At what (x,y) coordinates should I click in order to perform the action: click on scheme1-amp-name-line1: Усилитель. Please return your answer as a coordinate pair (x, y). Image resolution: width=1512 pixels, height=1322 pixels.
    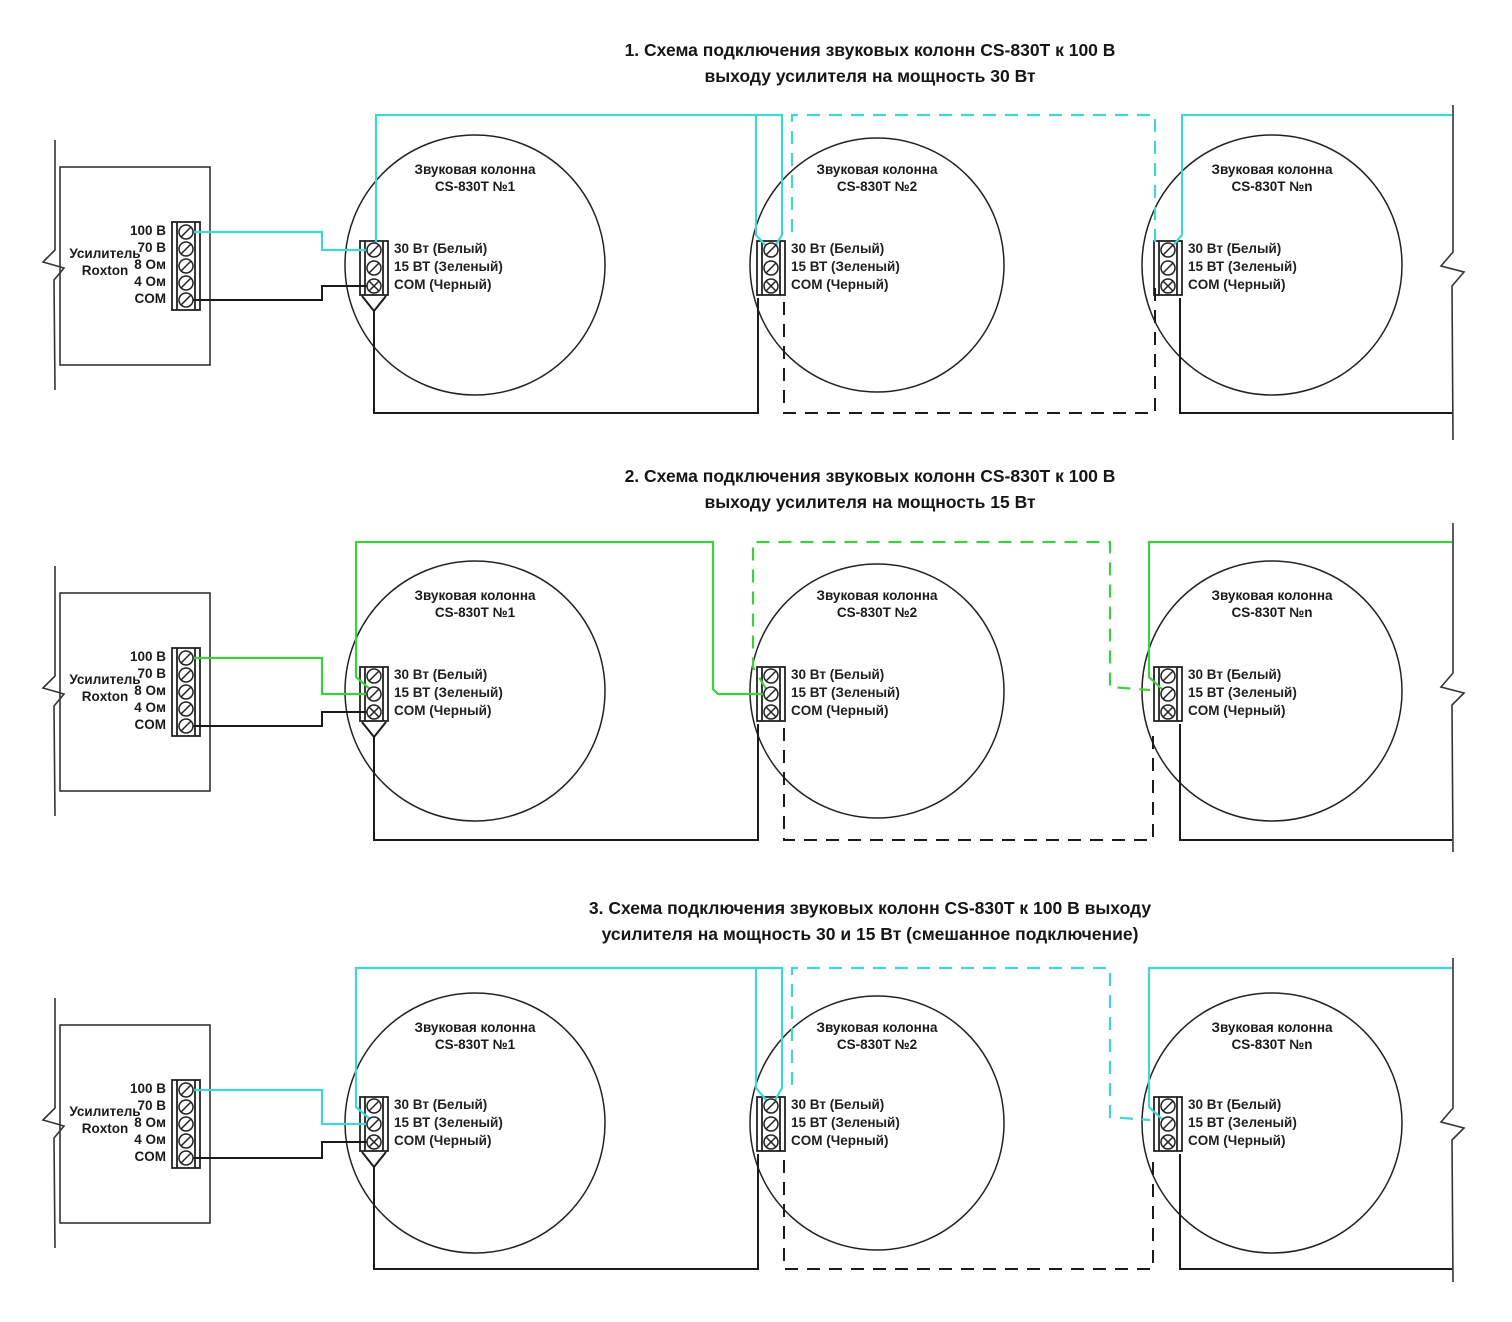
    Looking at the image, I should click on (105, 253).